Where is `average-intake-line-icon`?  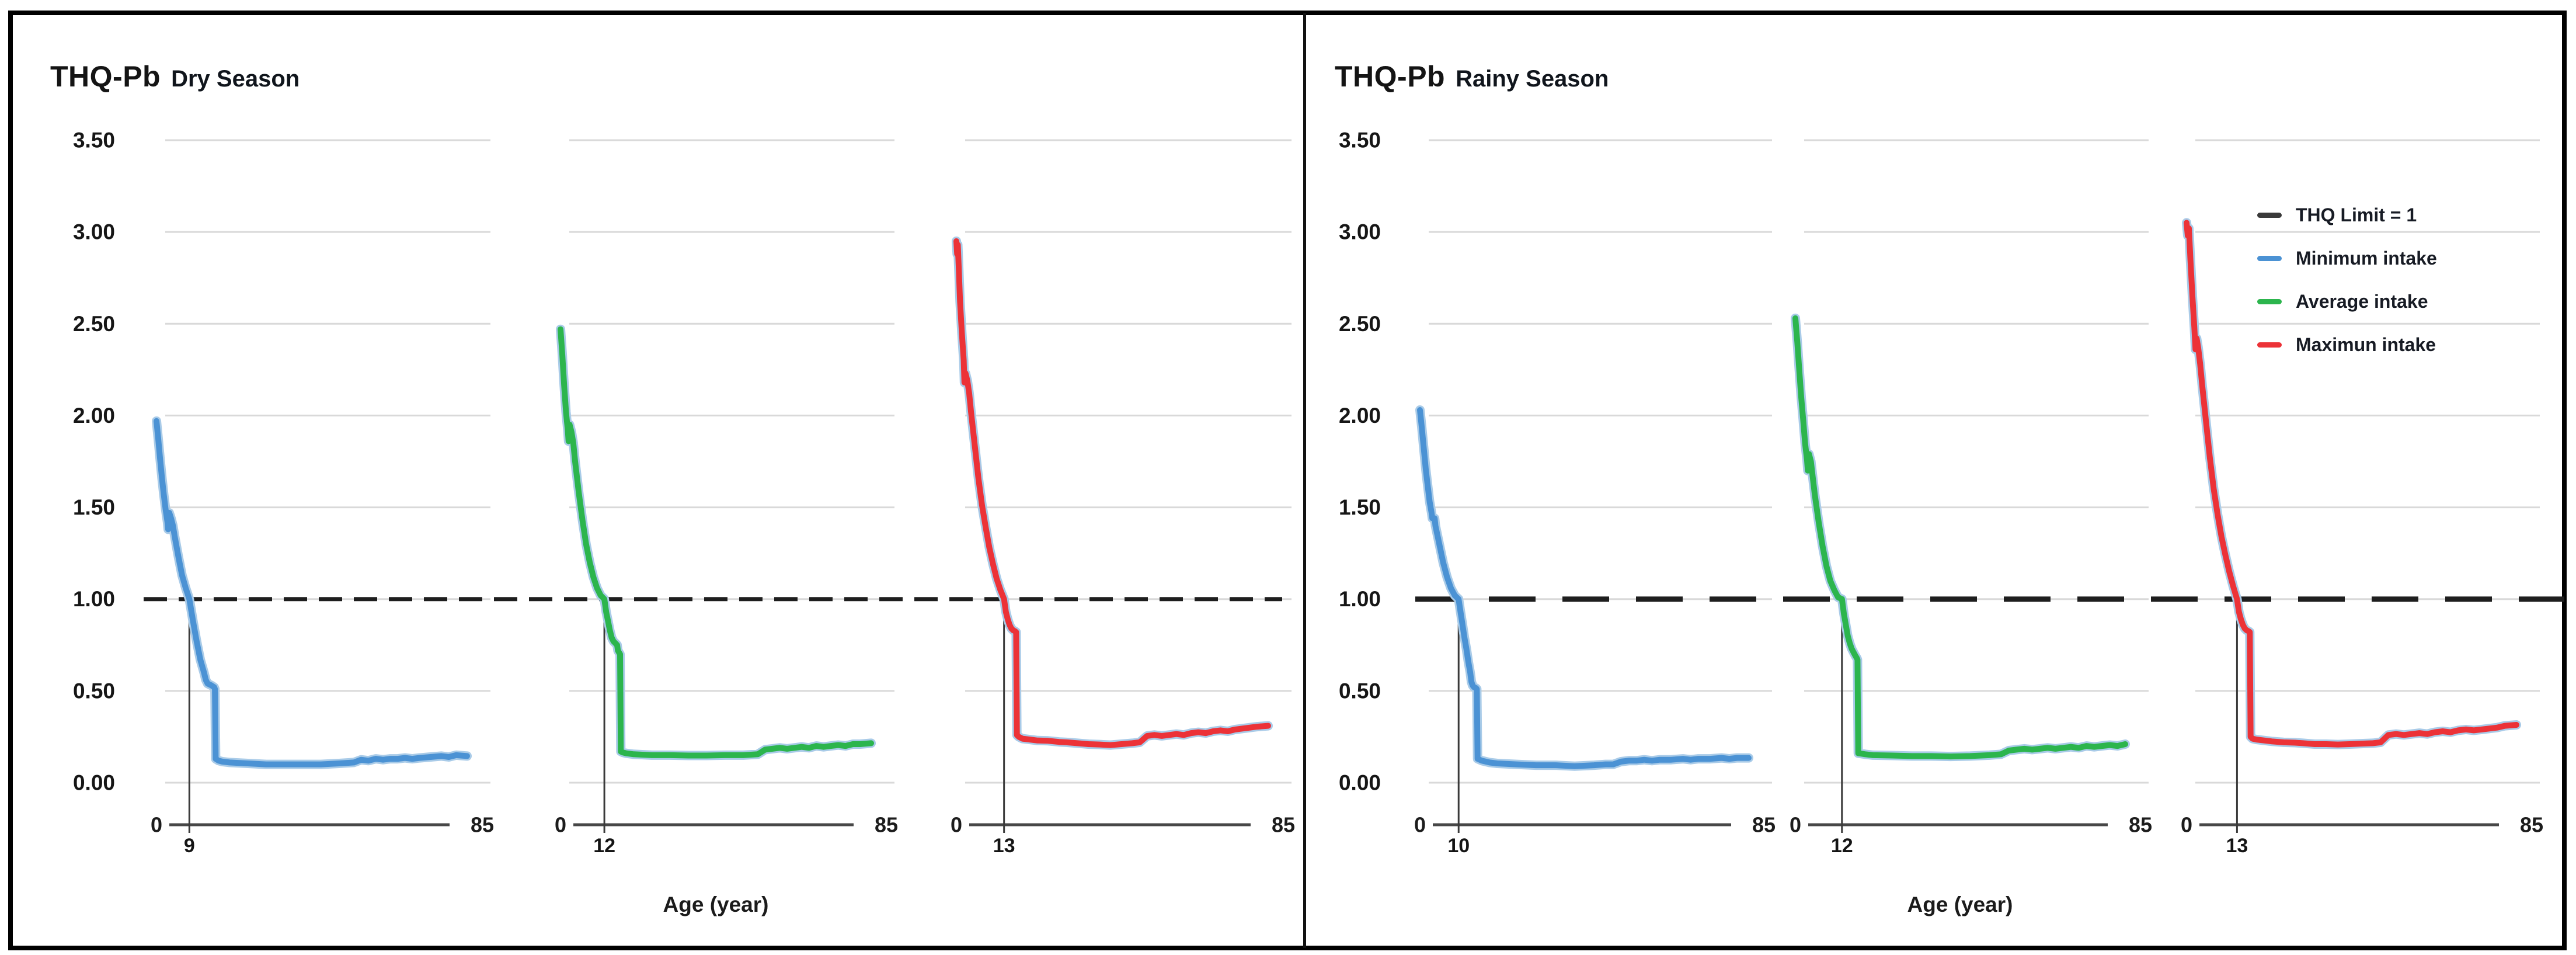
average-intake-line-icon is located at coordinates (2269, 301).